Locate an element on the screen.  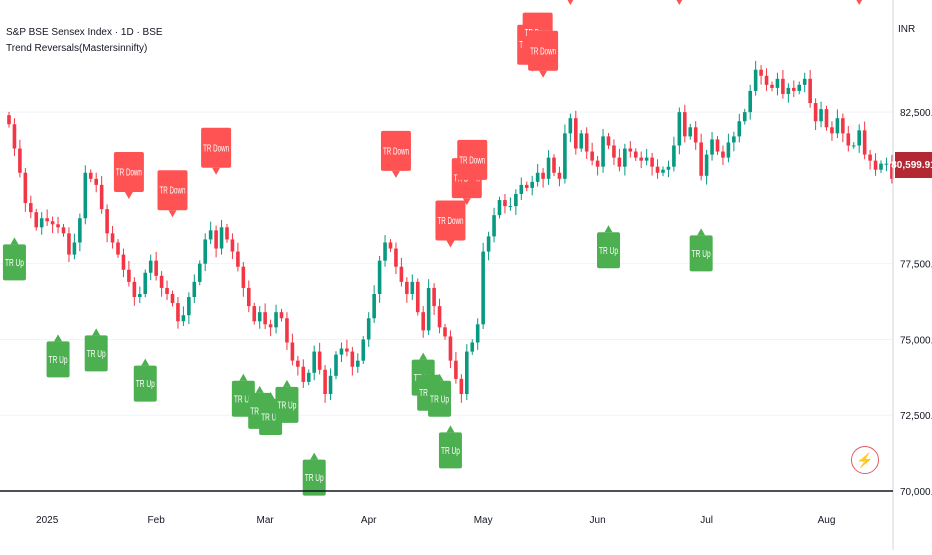
lightning-icon: ⚡ is located at coordinates (865, 460).